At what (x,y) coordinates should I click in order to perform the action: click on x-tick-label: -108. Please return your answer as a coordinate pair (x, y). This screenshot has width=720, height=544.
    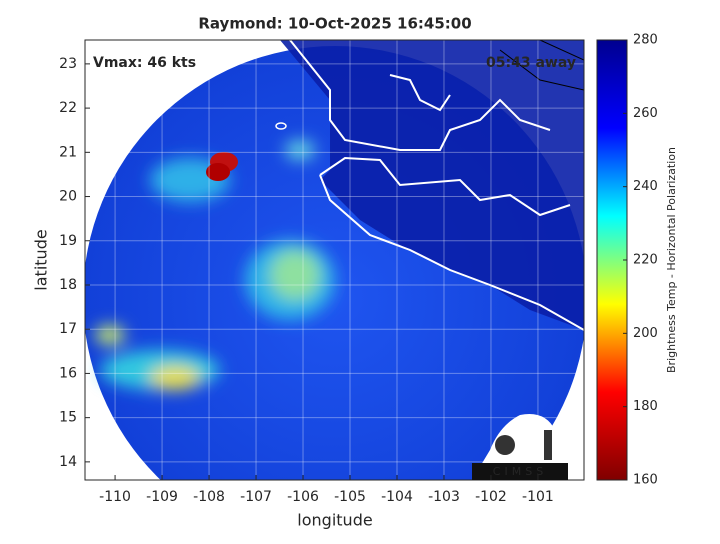
    Looking at the image, I should click on (209, 497).